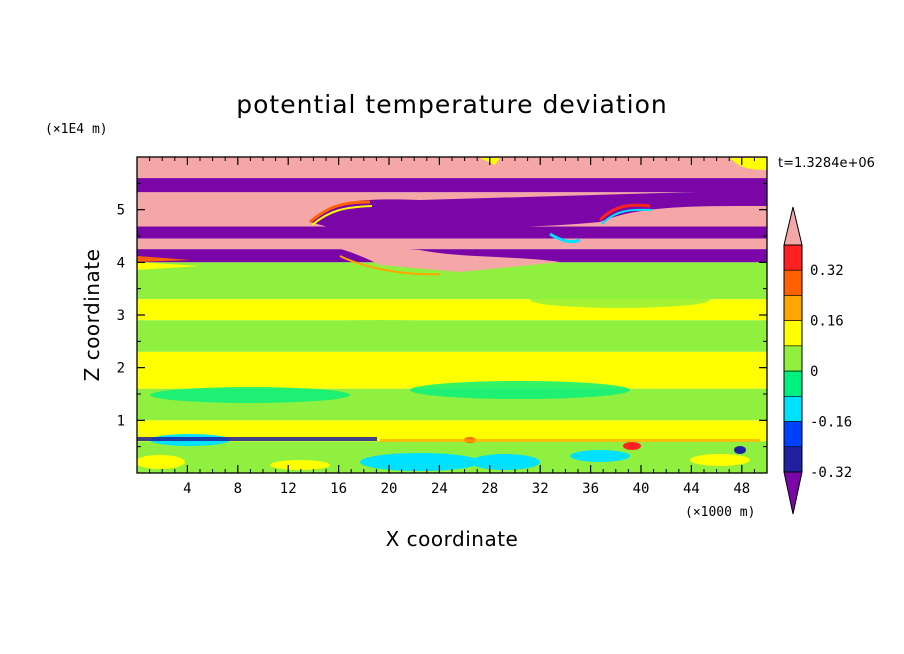 The image size is (904, 654). Describe the element at coordinates (590, 489) in the screenshot. I see `x-tick-label-36: 36` at that location.